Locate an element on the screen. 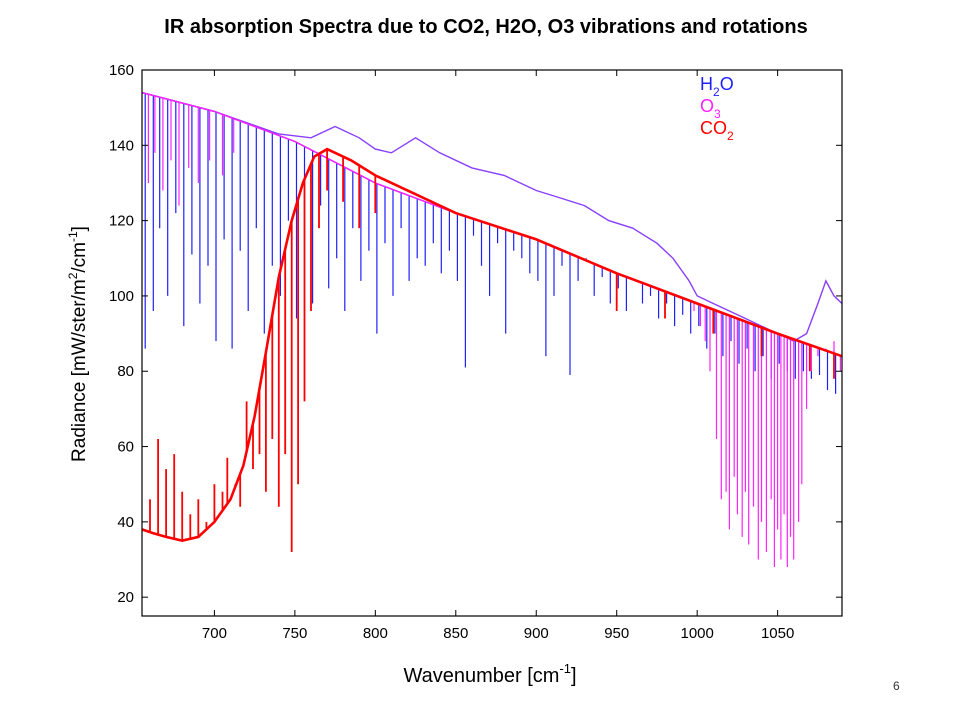 The width and height of the screenshot is (960, 720). y-tick-label: 20 is located at coordinates (125, 597).